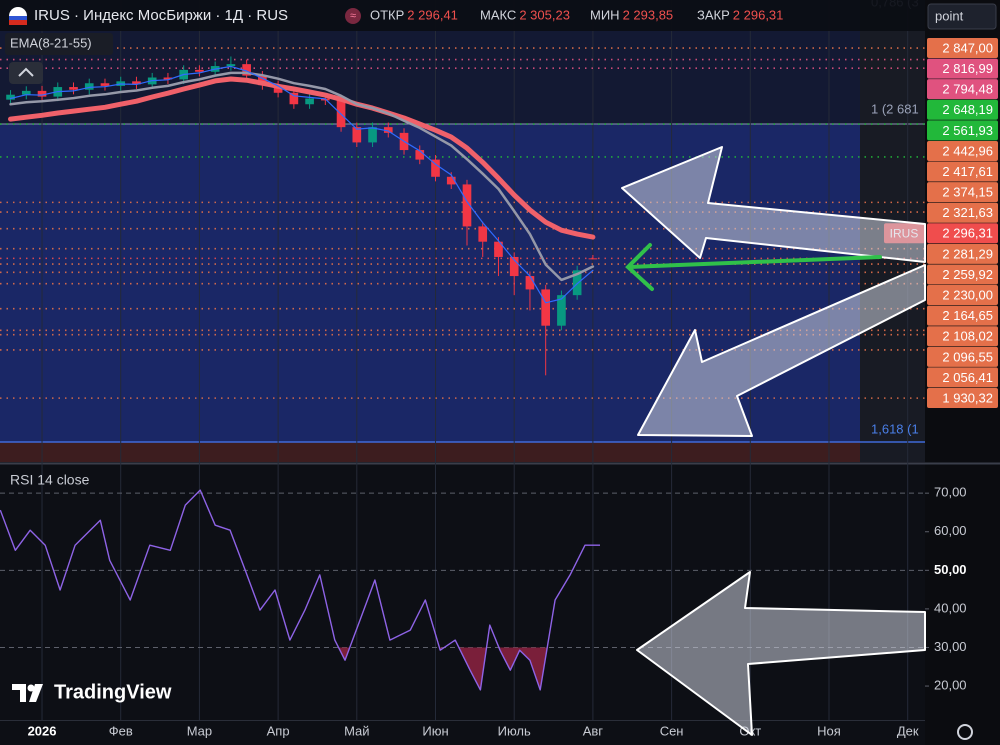  Describe the element at coordinates (605, 14) in the screenshot. I see `ohlc-label: МИН` at that location.